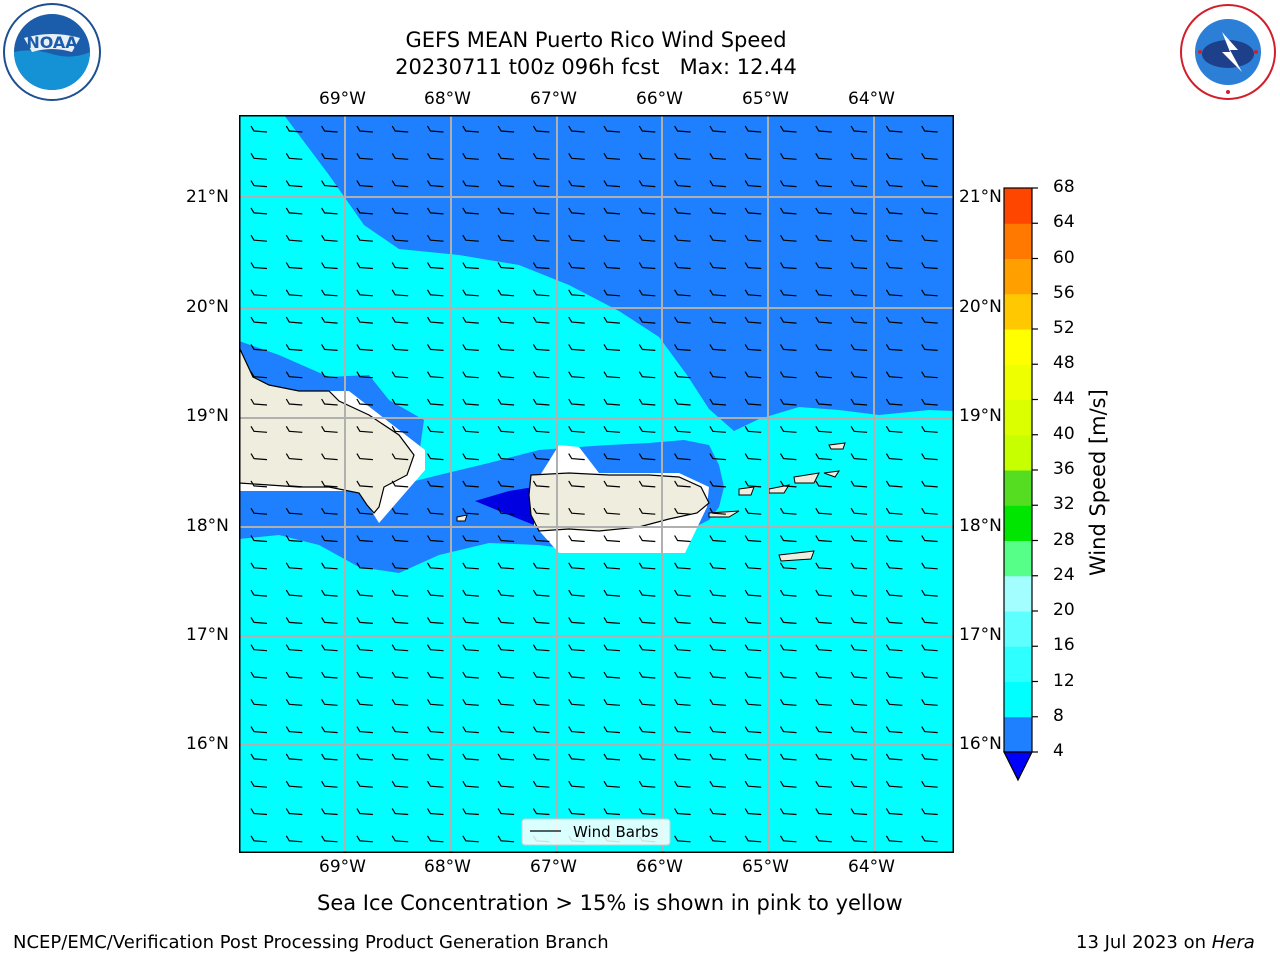  Describe the element at coordinates (765, 867) in the screenshot. I see `lon-label-bottom: 65°W` at that location.